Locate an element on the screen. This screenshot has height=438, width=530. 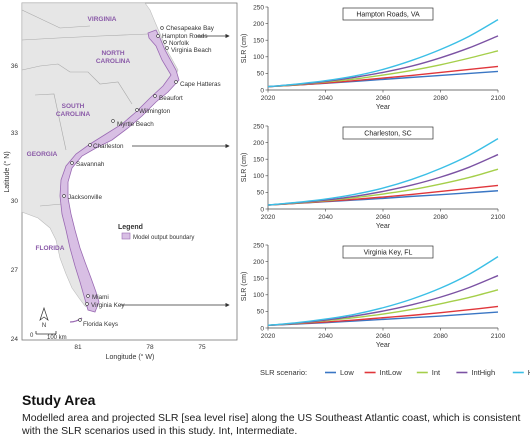
slr-legend-title: SLR scenario: is located at coordinates (283, 372).